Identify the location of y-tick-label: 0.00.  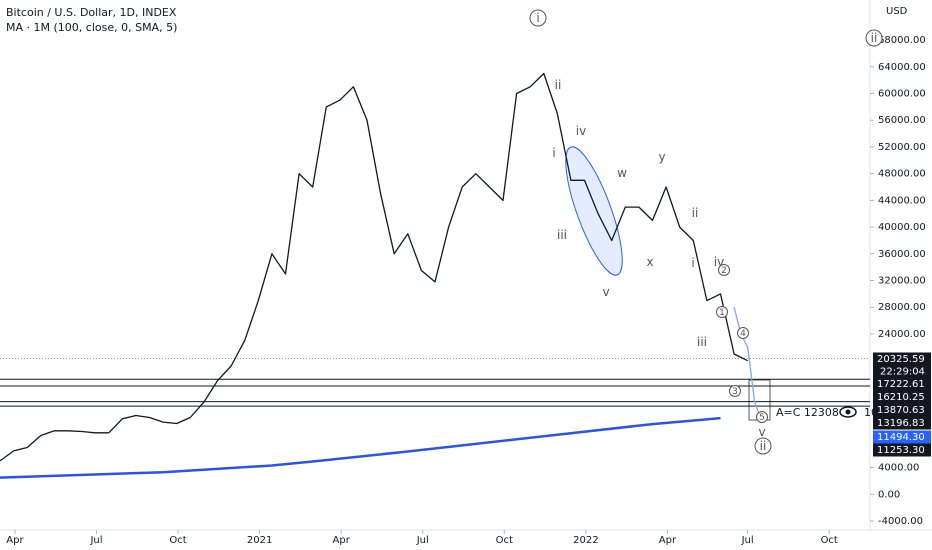
(889, 494).